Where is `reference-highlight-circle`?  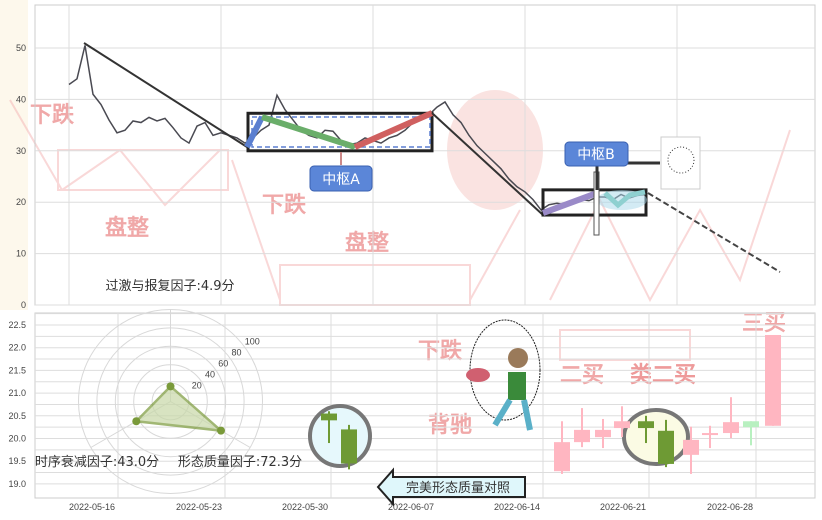
reference-highlight-circle is located at coordinates (340, 436).